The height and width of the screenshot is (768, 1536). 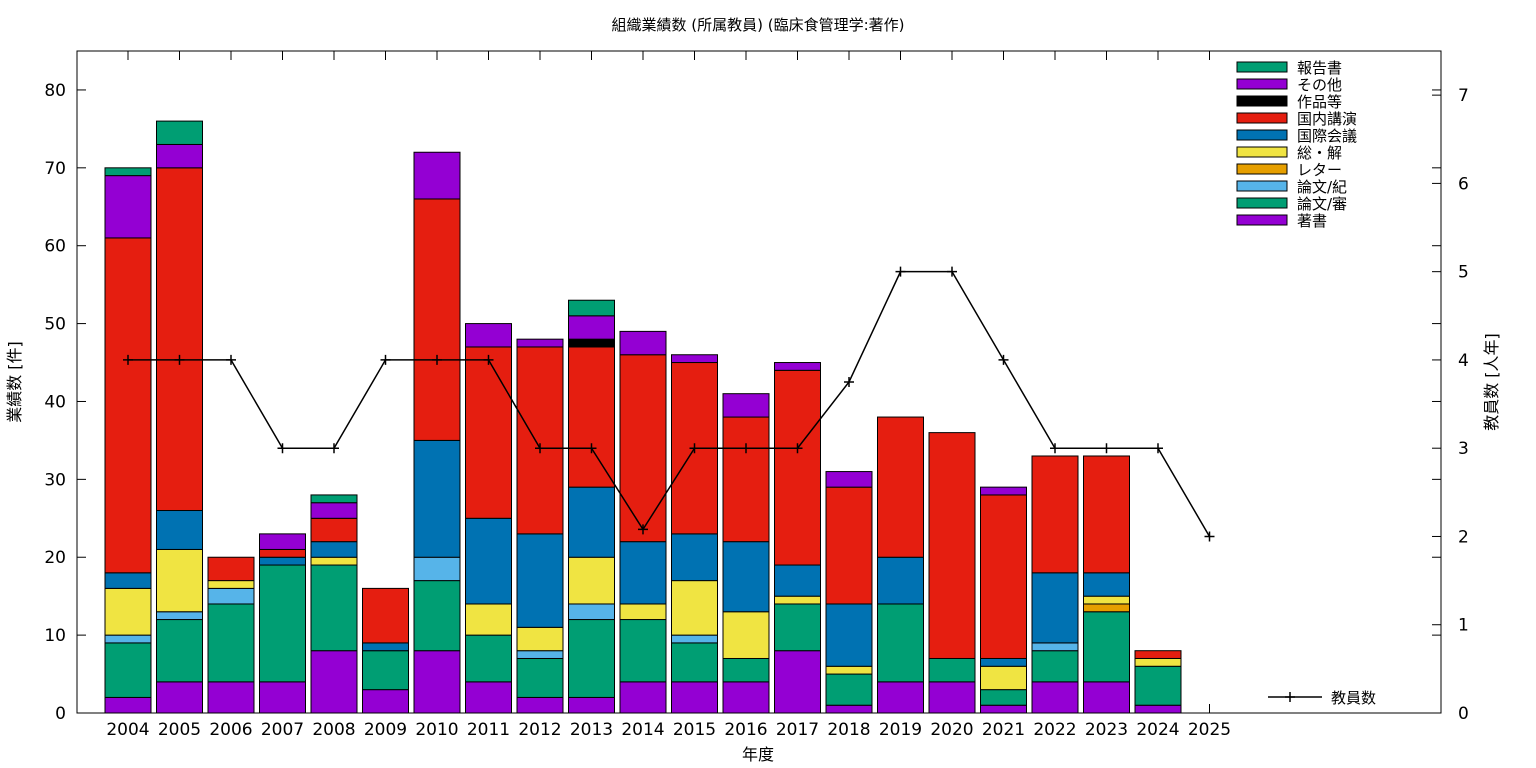 I want to click on y-tick-label: 60, so click(x=55, y=247).